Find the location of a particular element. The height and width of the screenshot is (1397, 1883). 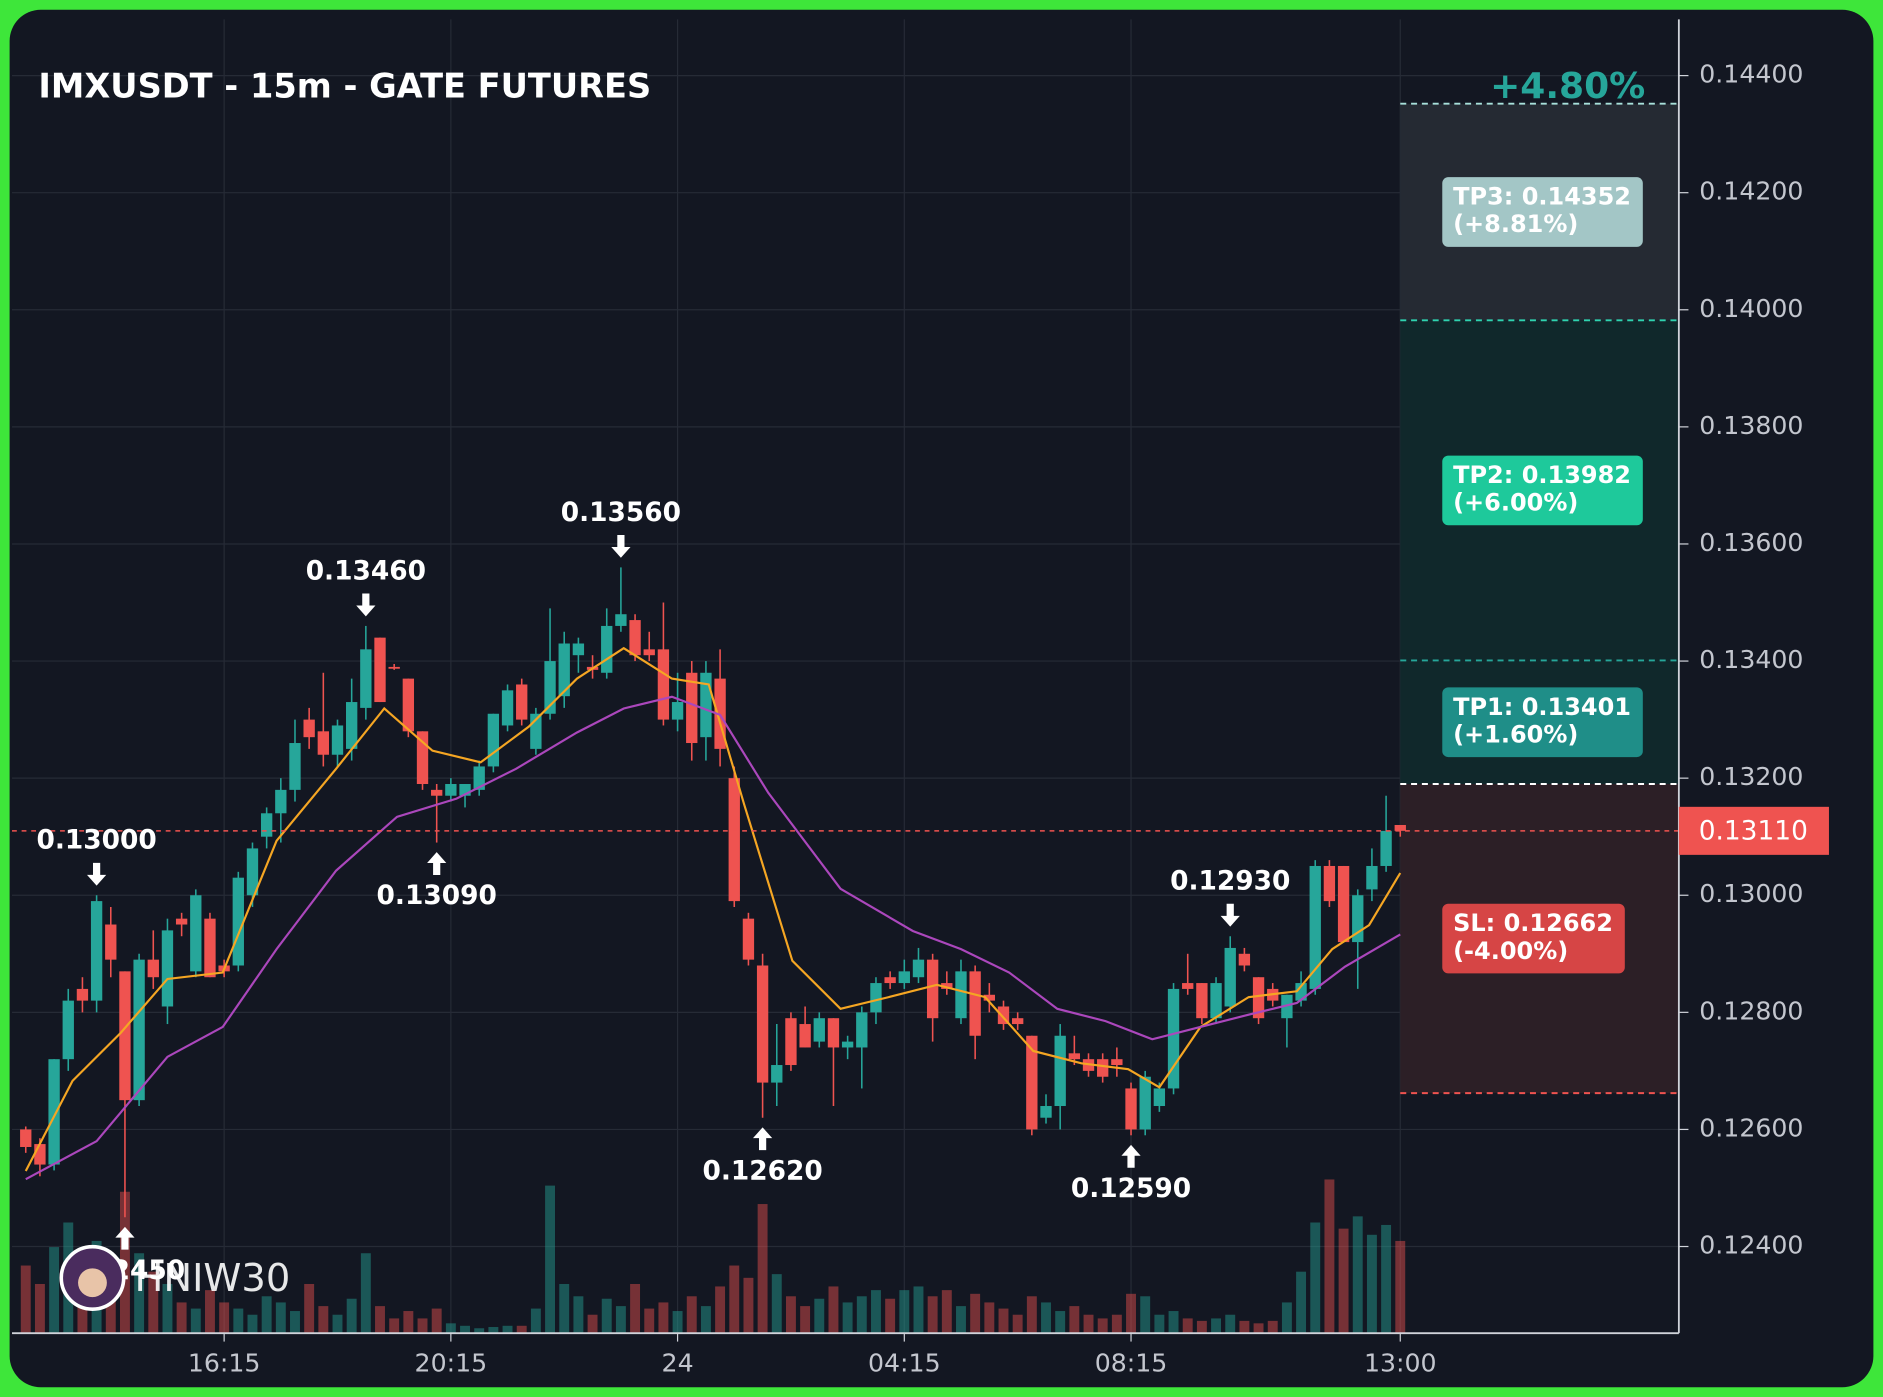

chart-title: IMXUSDT - 15m - GATE FUTURES is located at coordinates (344, 85).